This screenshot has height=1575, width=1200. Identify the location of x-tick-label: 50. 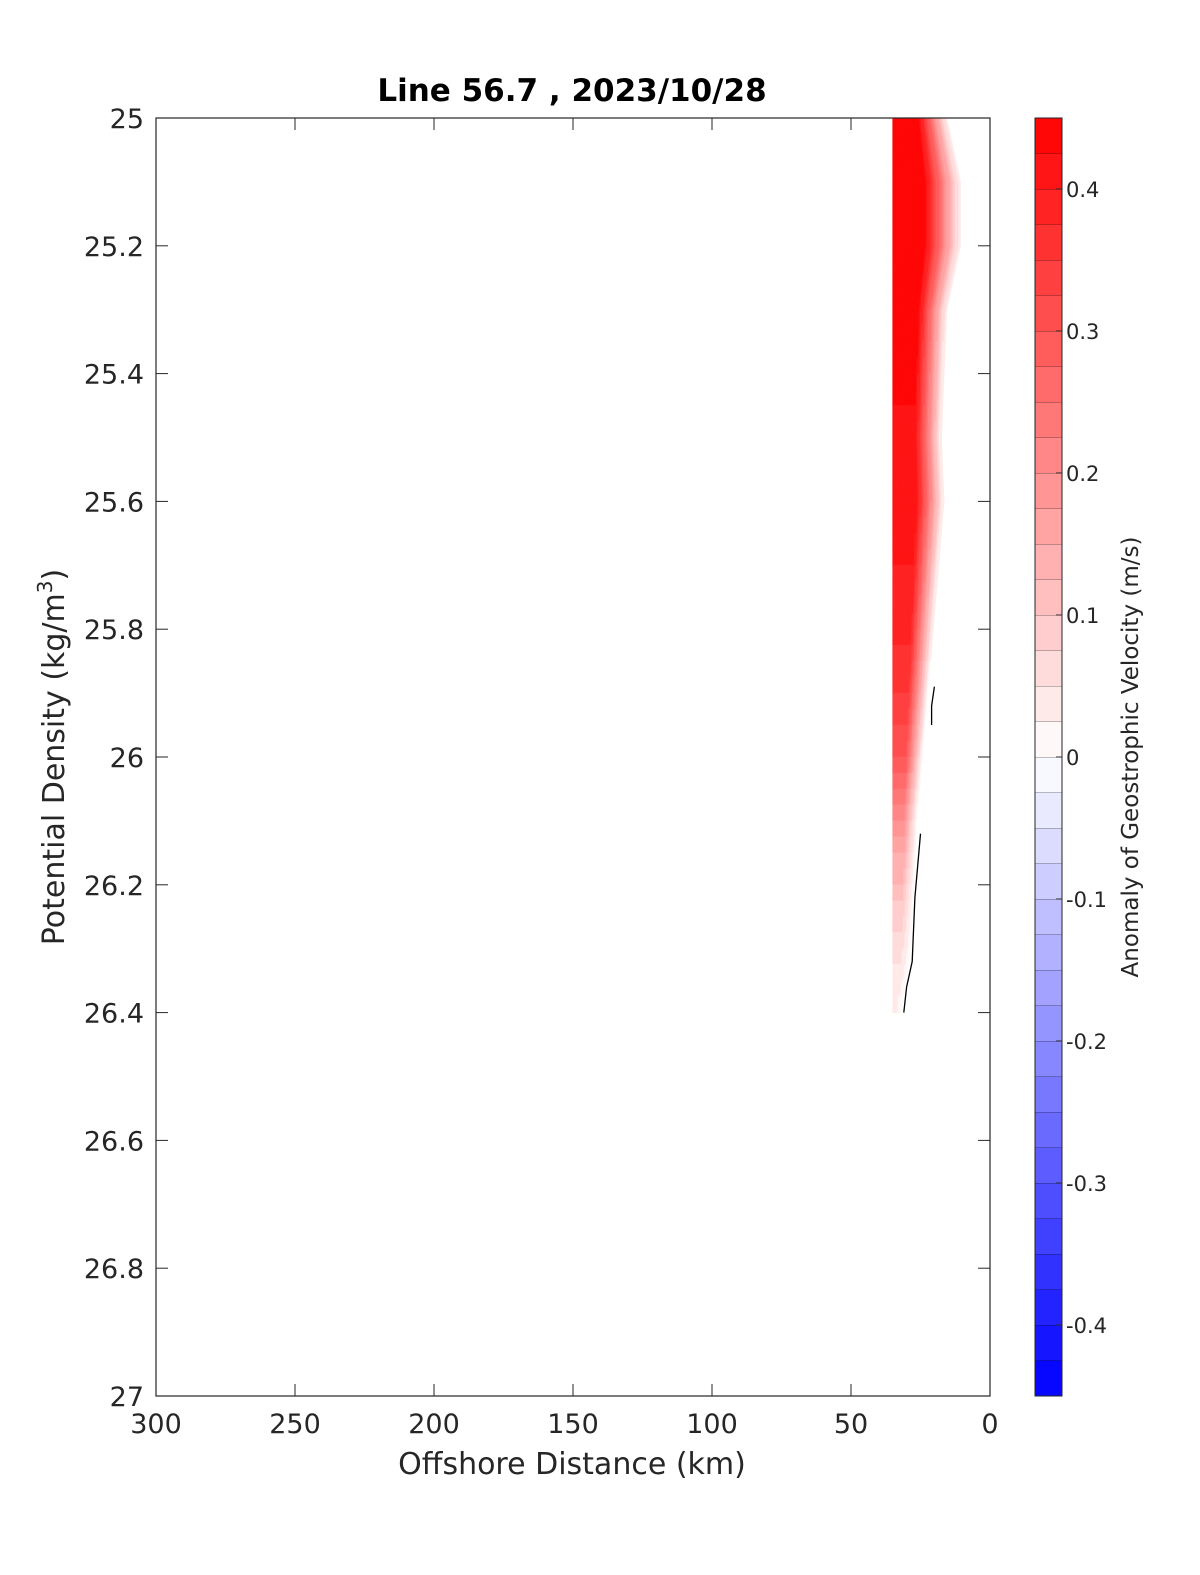
(851, 1424).